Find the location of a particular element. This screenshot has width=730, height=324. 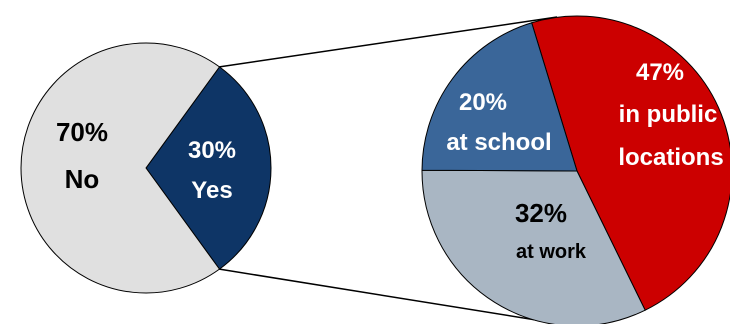

slice-label-yes-name: Yes is located at coordinates (211, 190).